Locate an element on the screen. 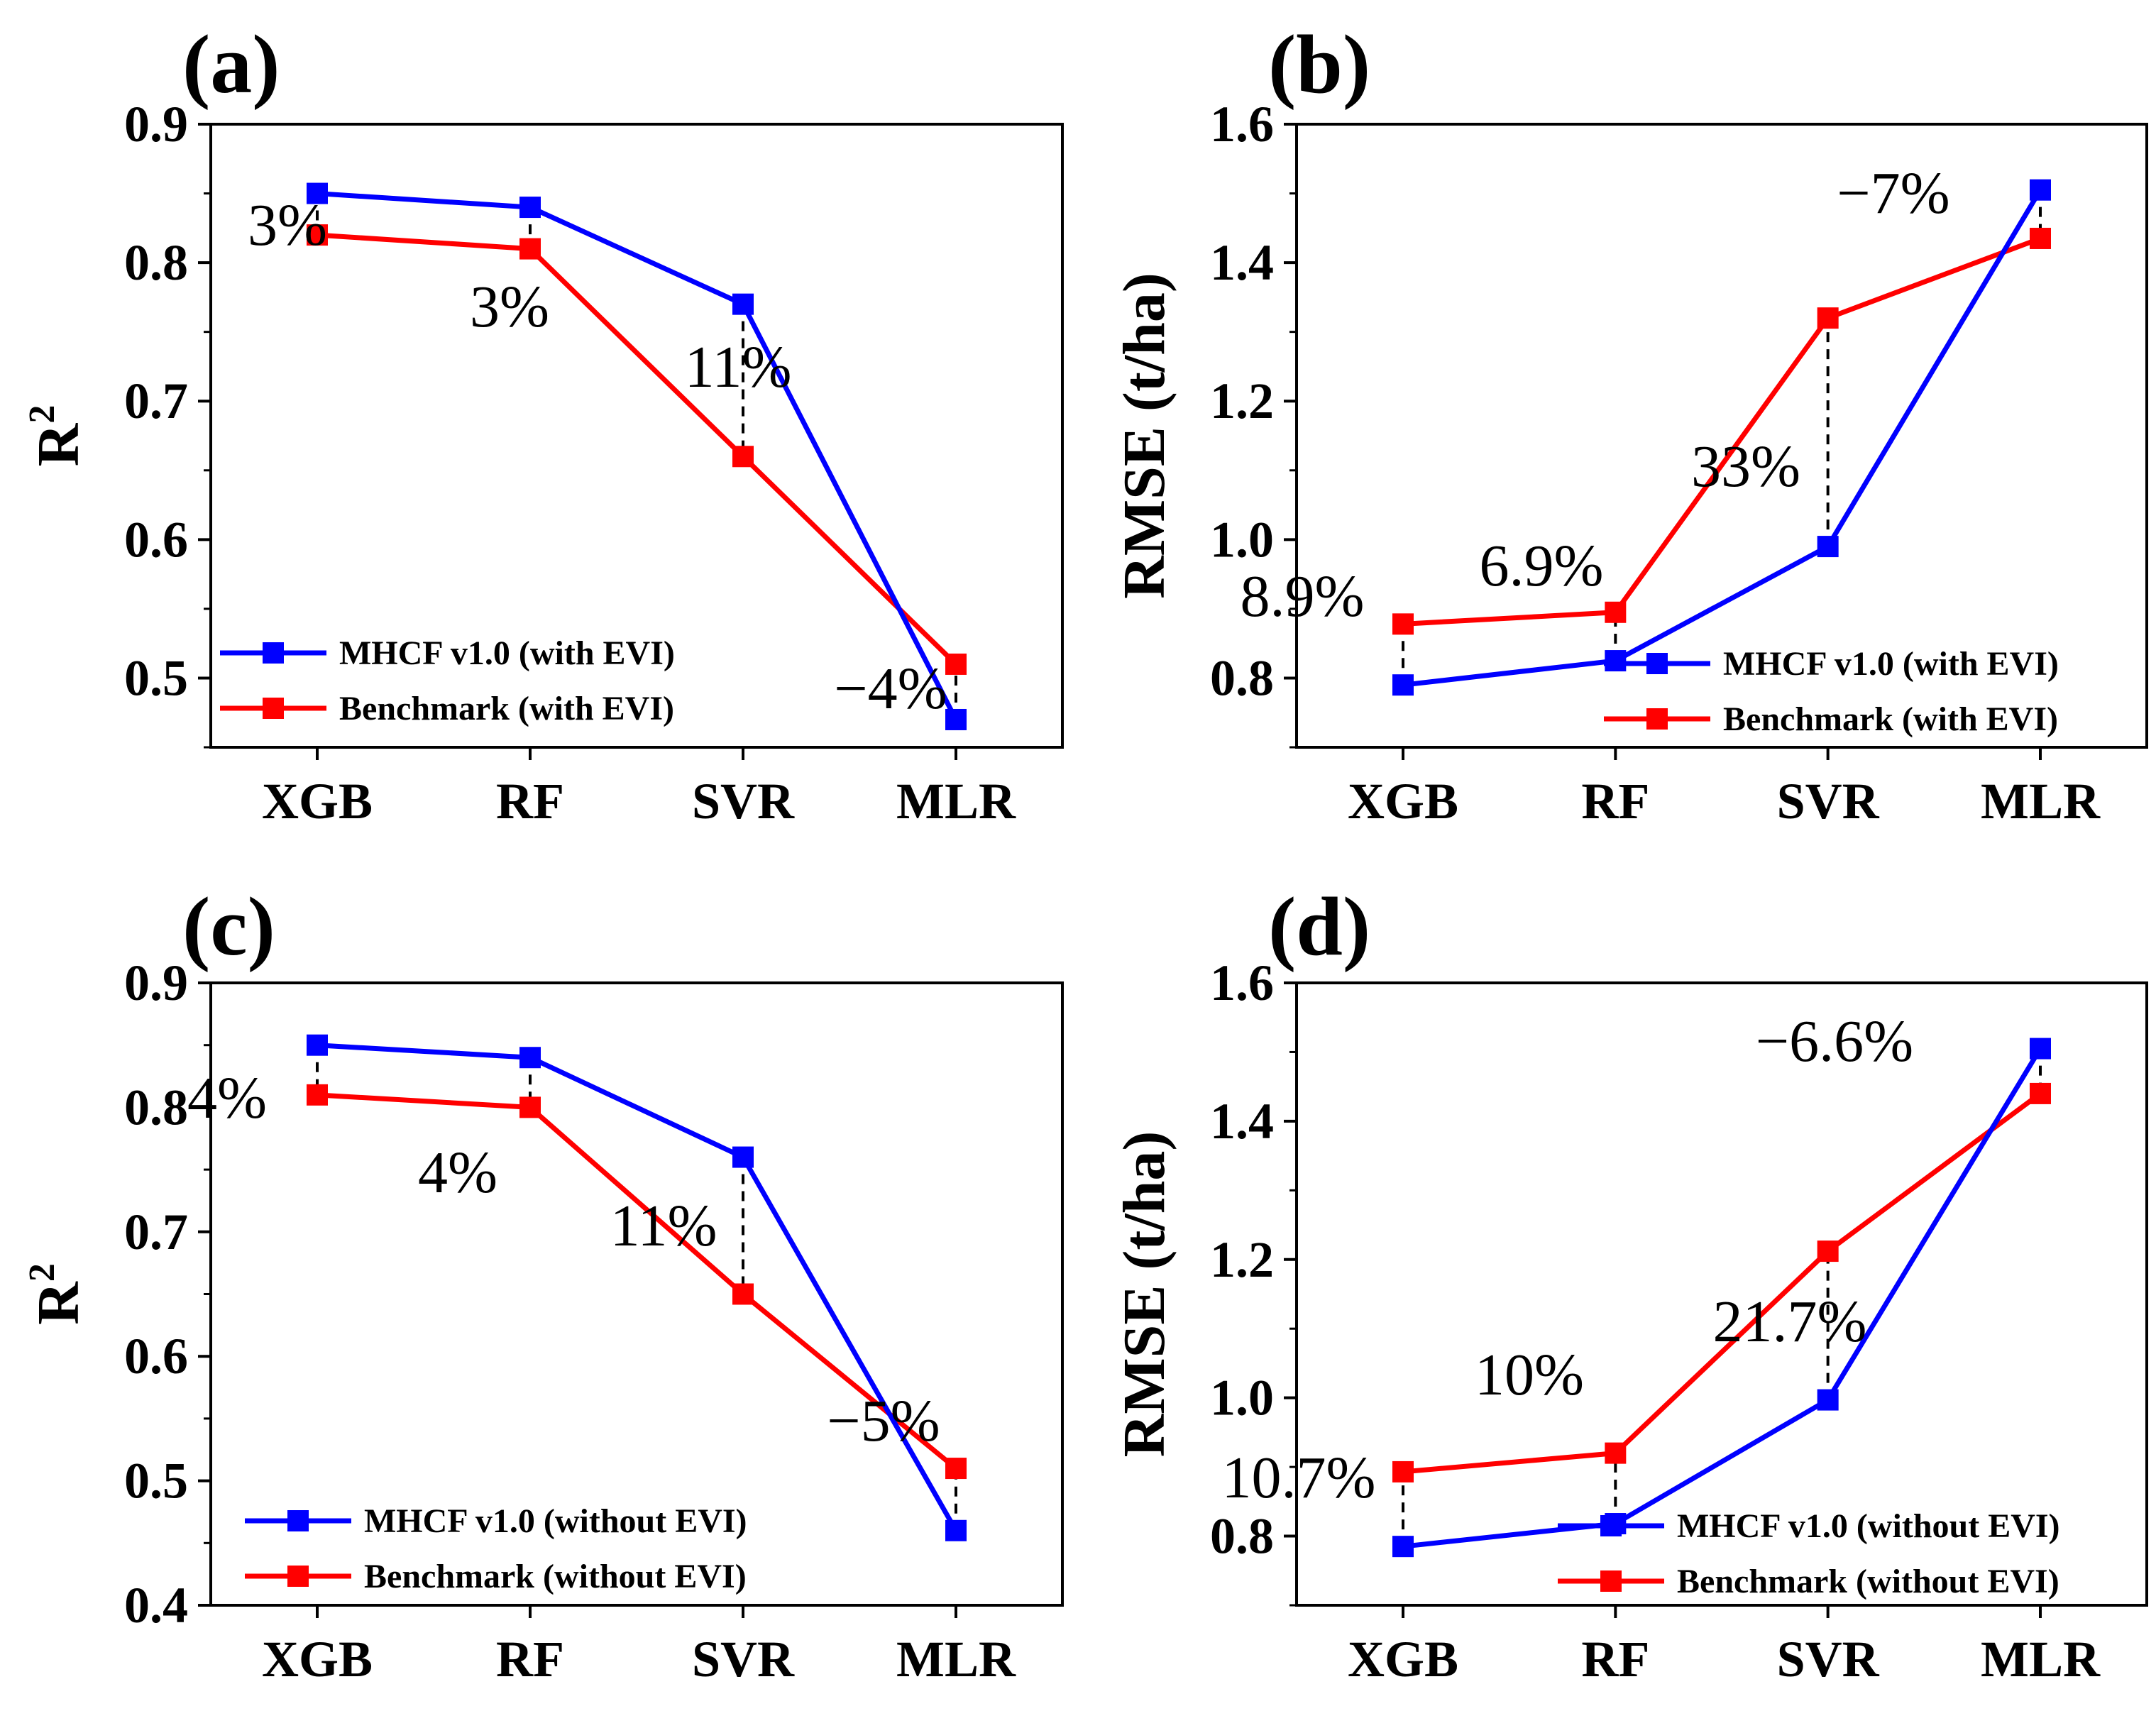  difference-annotation: −5% is located at coordinates (884, 1421).